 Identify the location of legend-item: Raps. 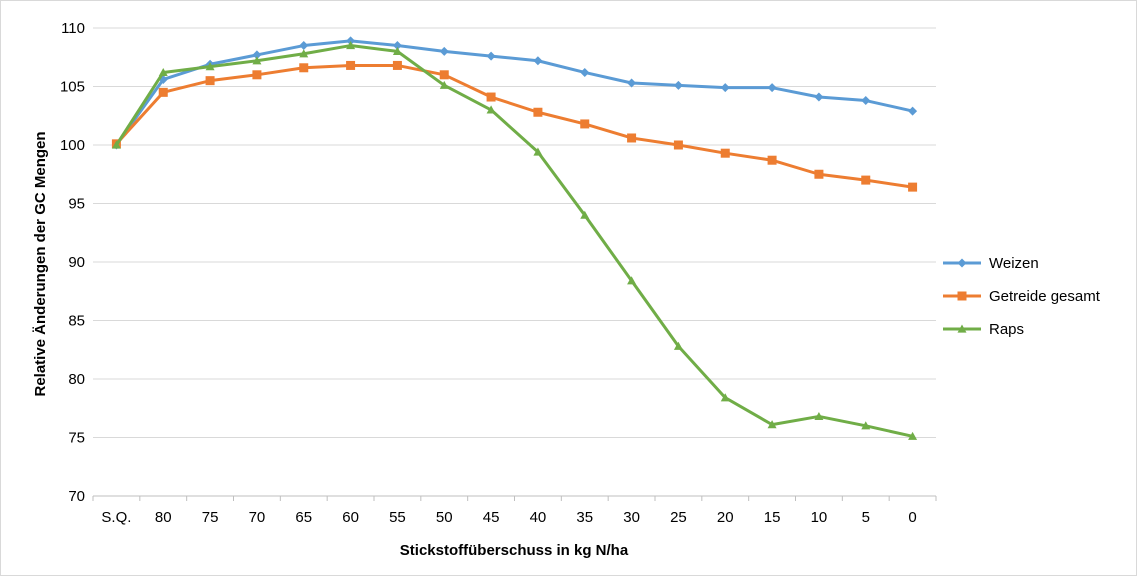
(983, 329).